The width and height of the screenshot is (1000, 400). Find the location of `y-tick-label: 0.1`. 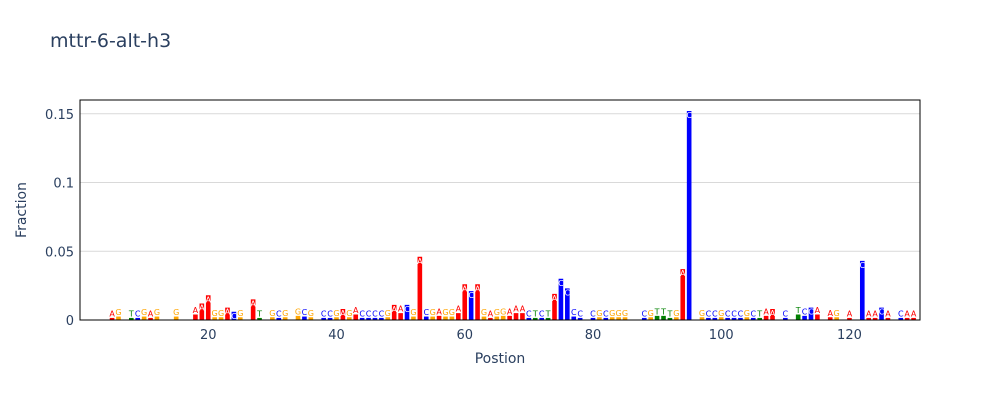

y-tick-label: 0.1 is located at coordinates (63, 184).